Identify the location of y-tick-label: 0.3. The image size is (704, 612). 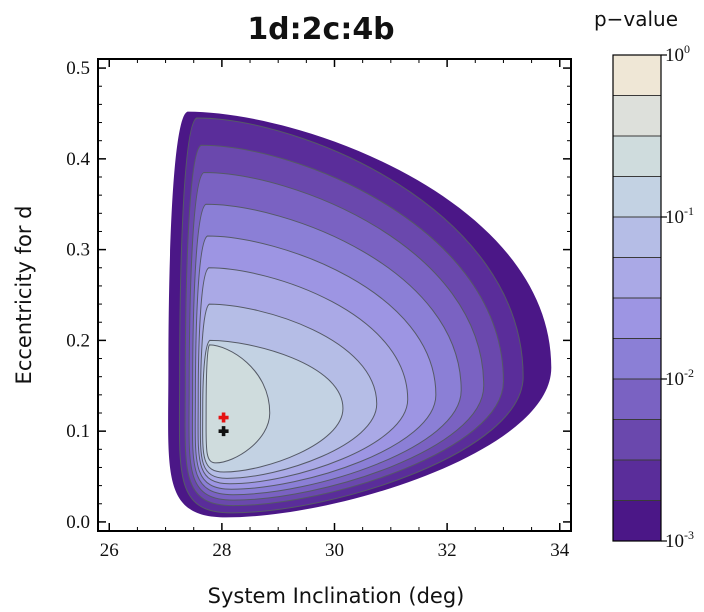
(78, 250).